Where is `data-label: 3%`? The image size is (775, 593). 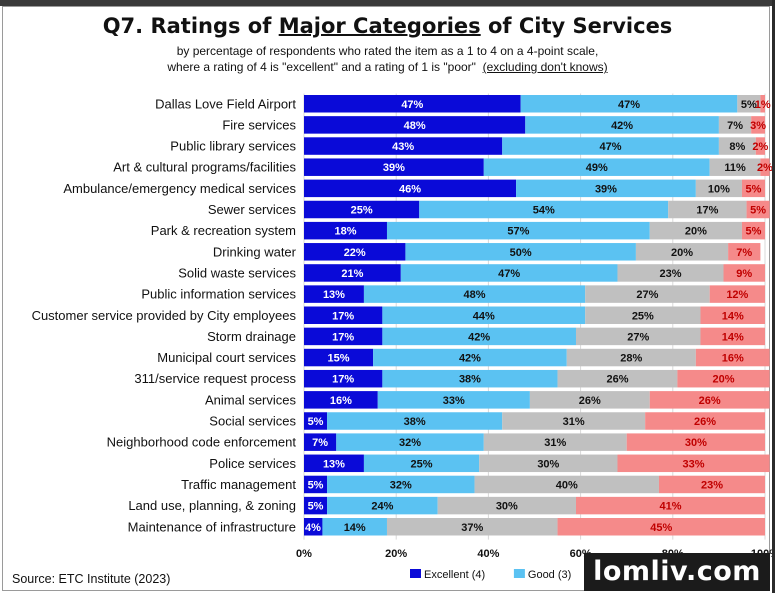
data-label: 3% is located at coordinates (758, 126).